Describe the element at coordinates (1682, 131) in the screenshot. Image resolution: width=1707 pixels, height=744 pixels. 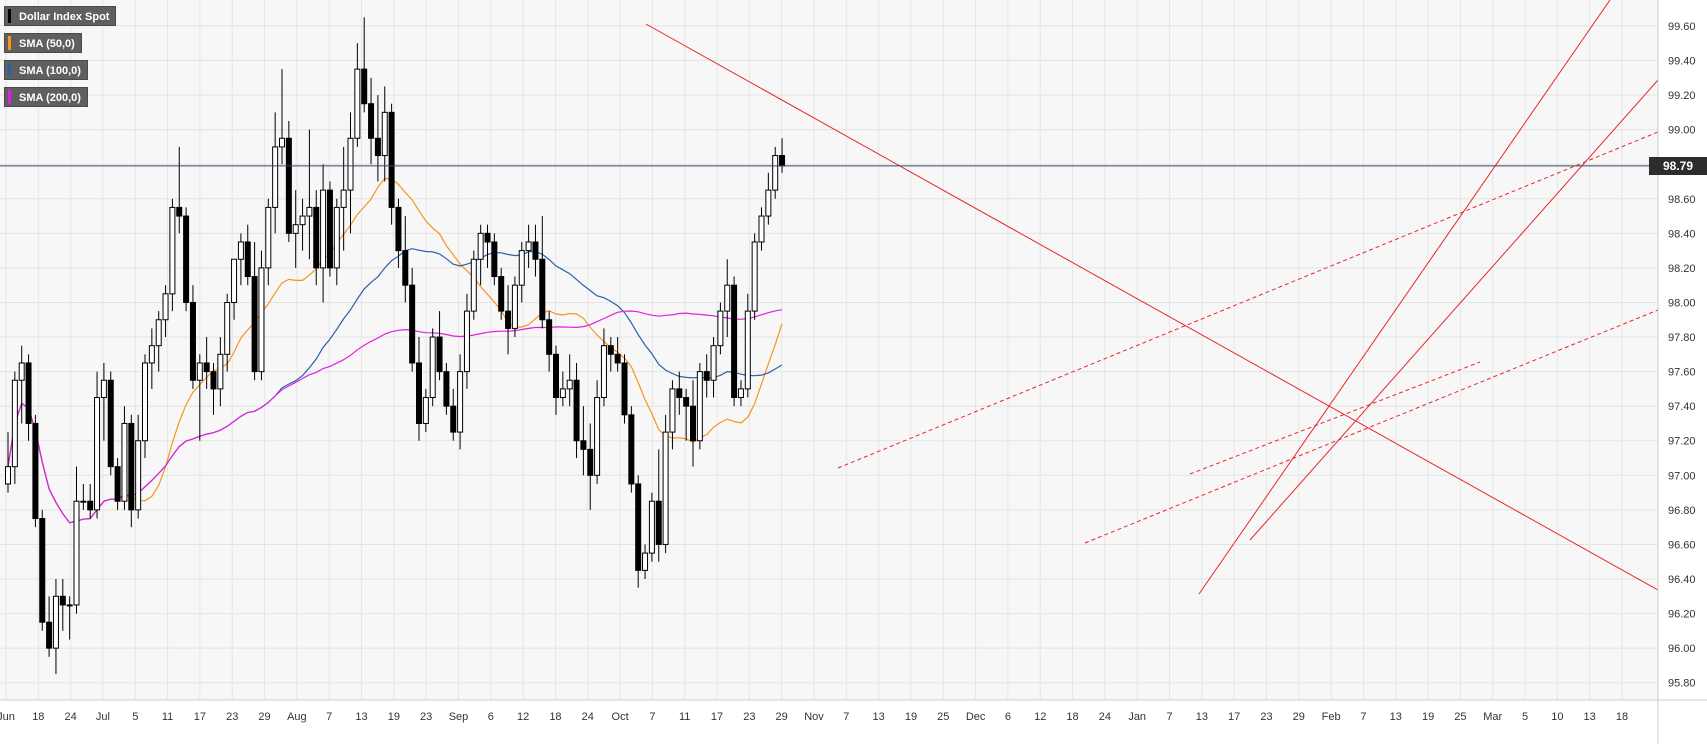
I see `y-tick-label: 99.00` at that location.